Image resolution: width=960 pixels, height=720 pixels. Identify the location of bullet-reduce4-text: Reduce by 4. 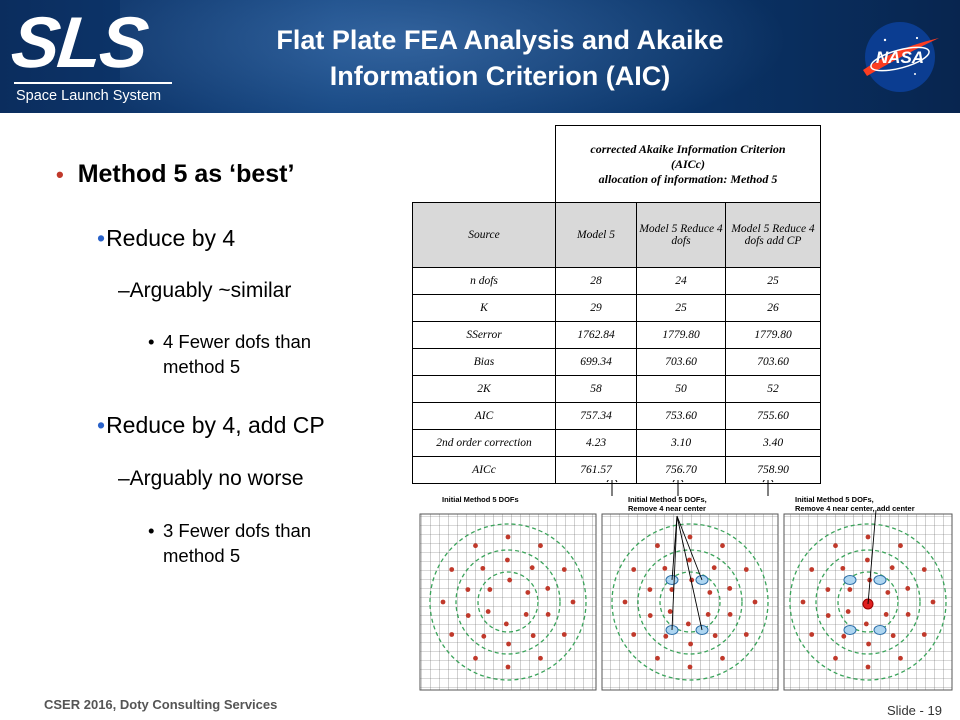
(171, 238).